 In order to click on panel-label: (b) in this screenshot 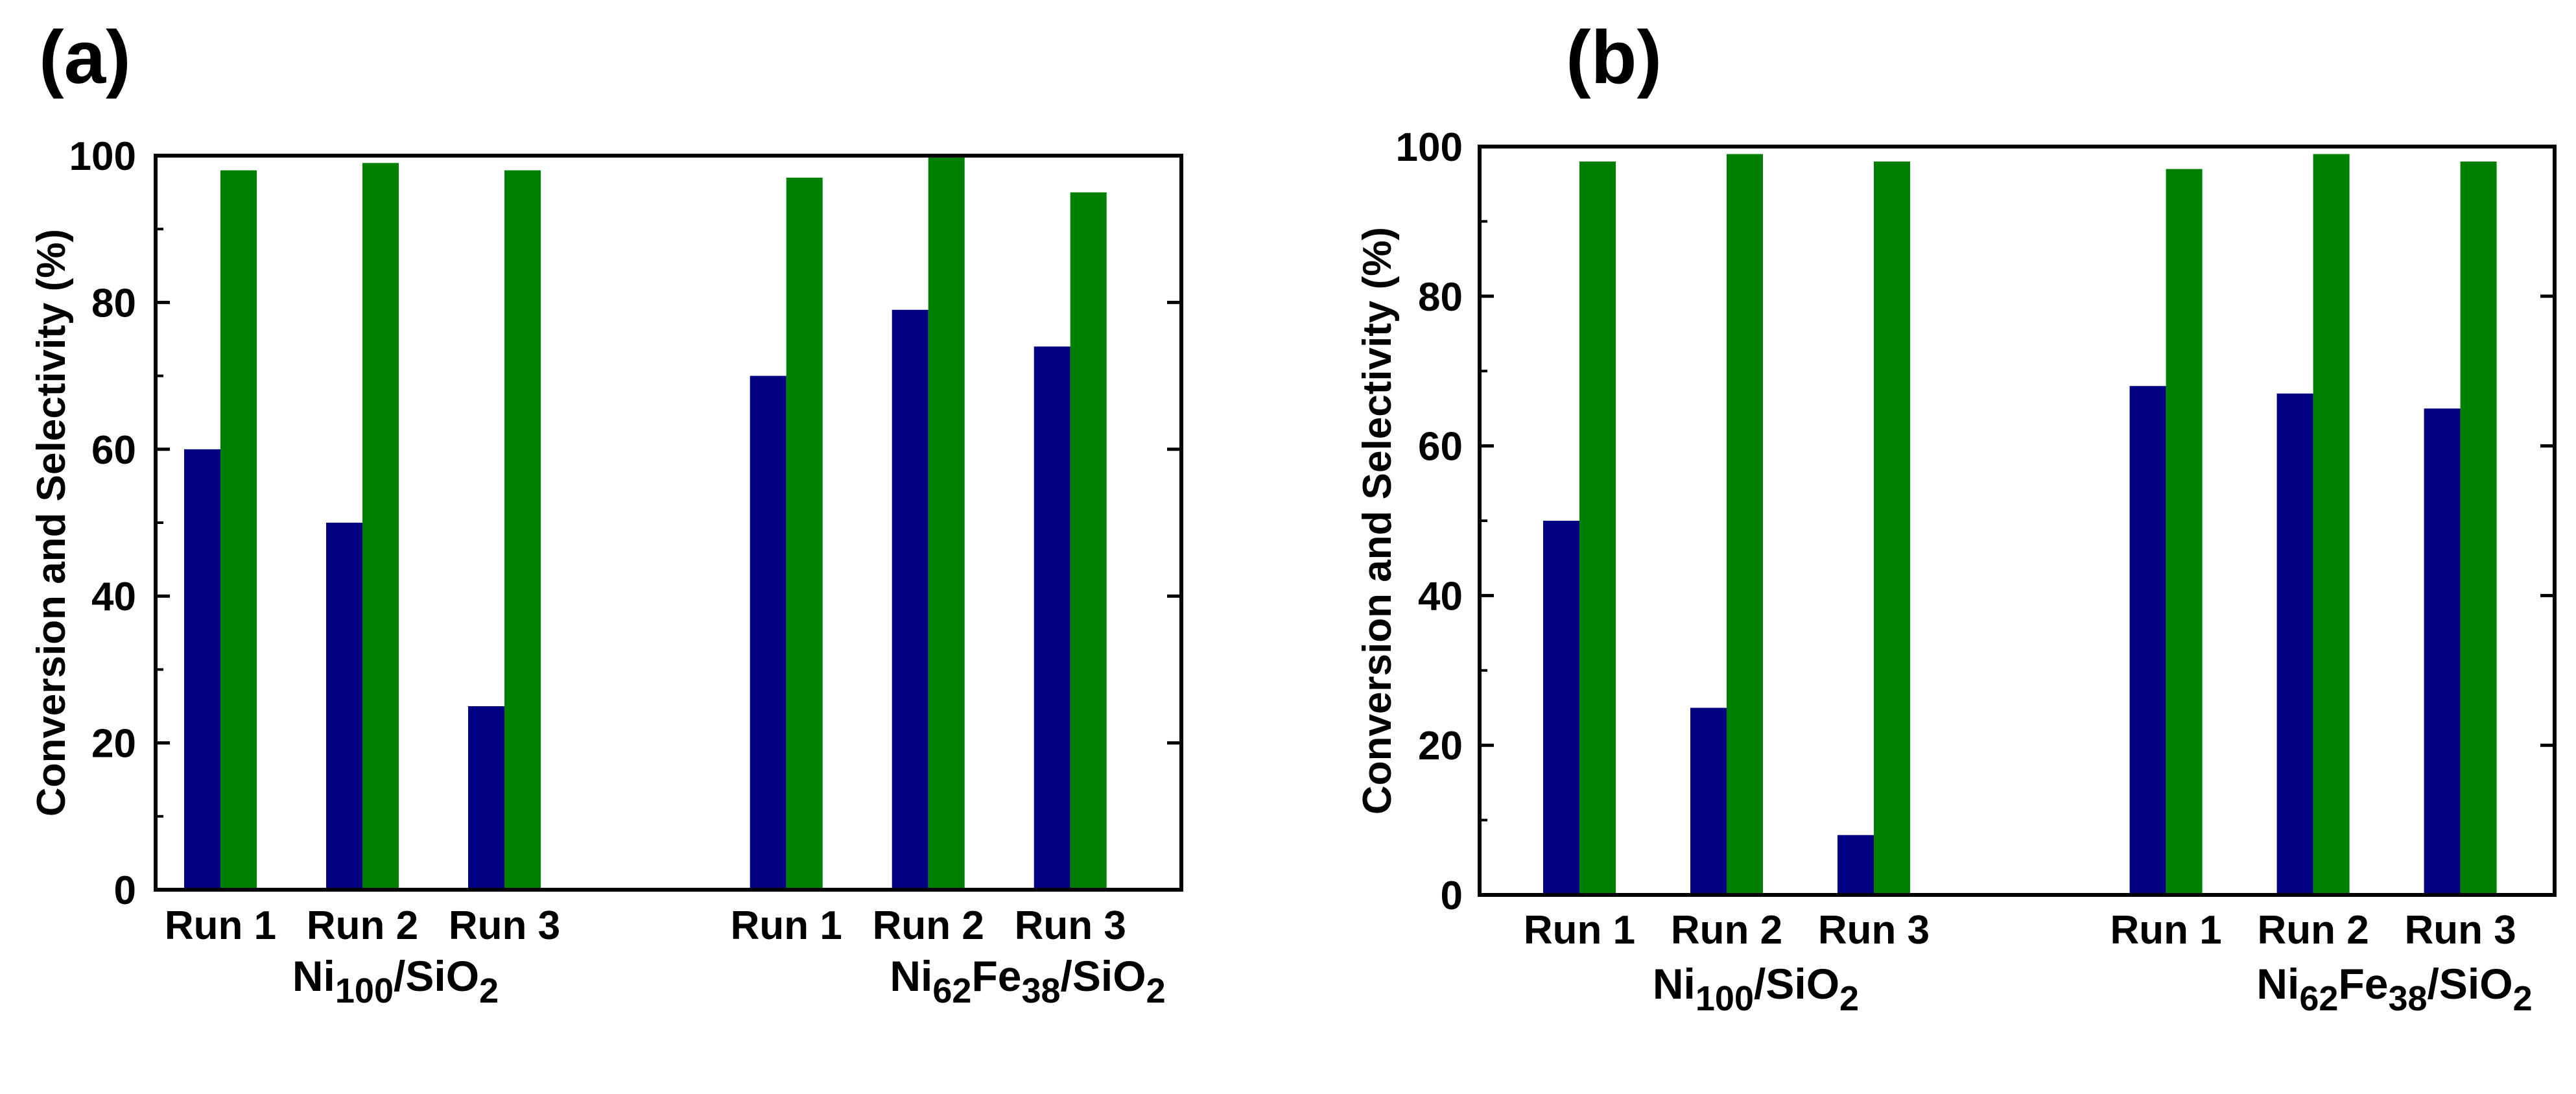, I will do `click(1614, 57)`.